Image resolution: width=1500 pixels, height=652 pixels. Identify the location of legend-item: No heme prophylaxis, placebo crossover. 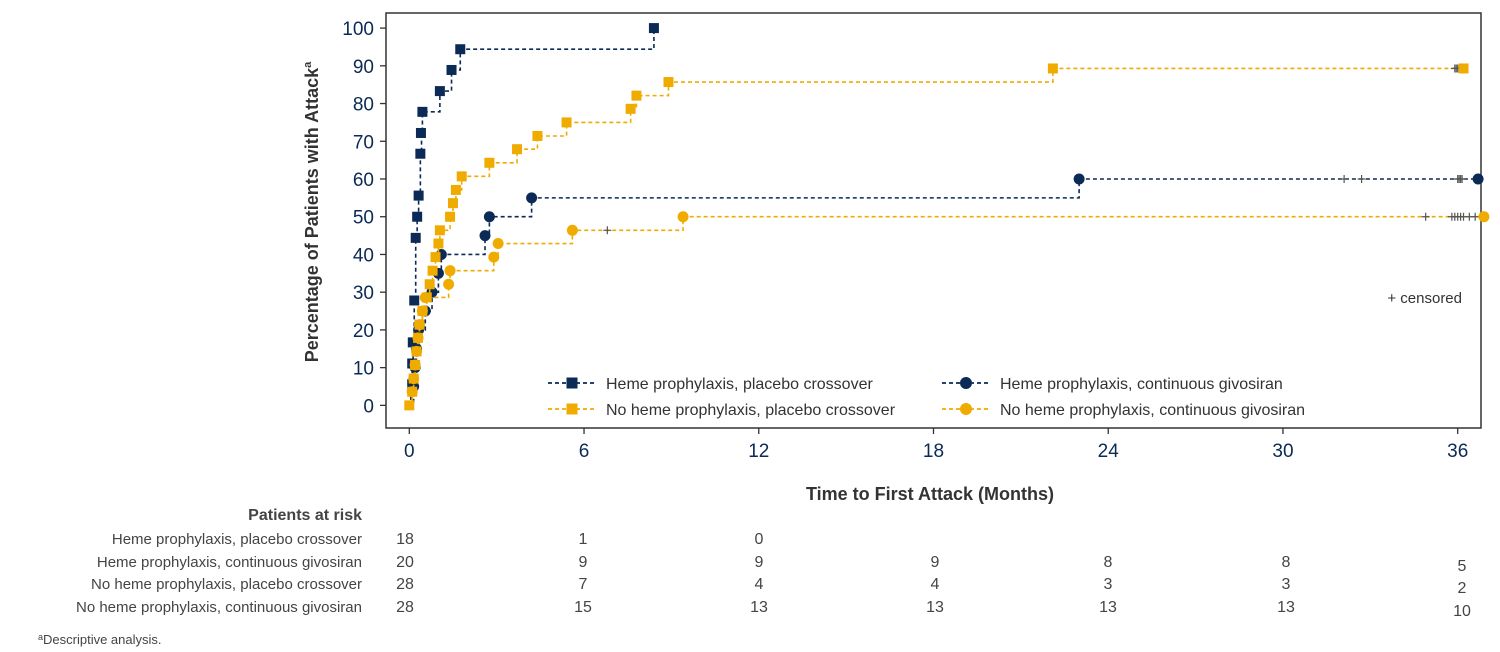
(722, 410).